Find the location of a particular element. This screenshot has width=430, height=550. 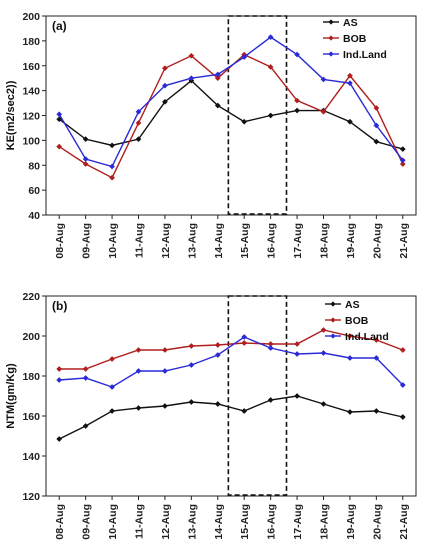

series-bob is located at coordinates (231, 349).